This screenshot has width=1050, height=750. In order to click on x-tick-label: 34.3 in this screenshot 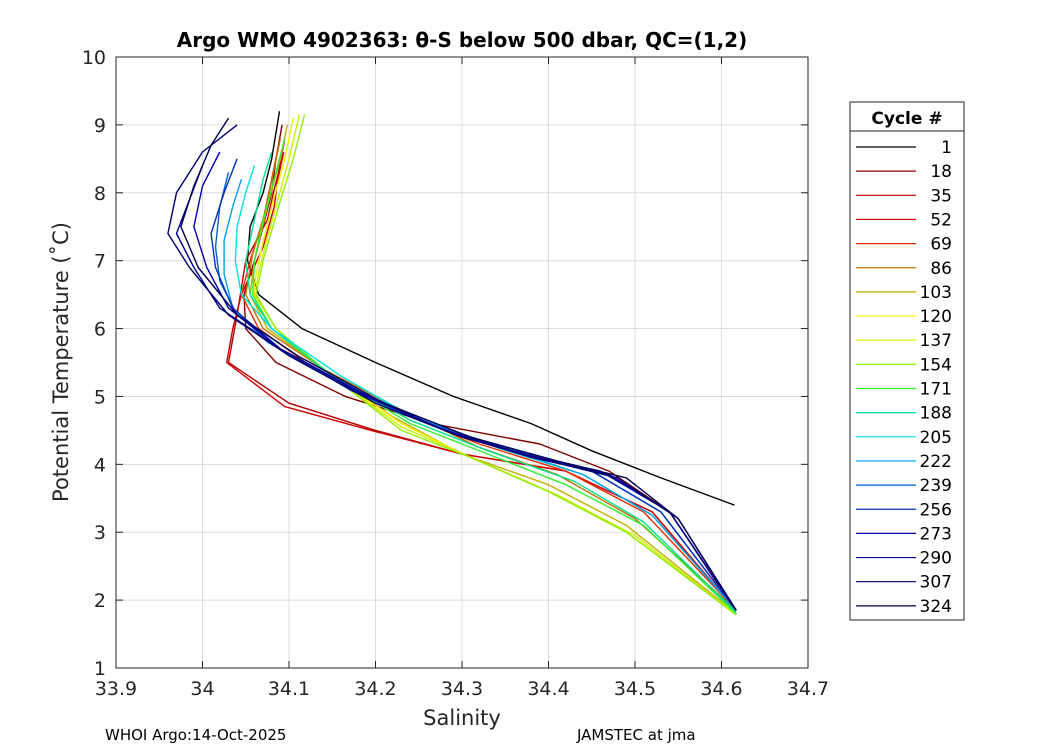, I will do `click(462, 689)`.